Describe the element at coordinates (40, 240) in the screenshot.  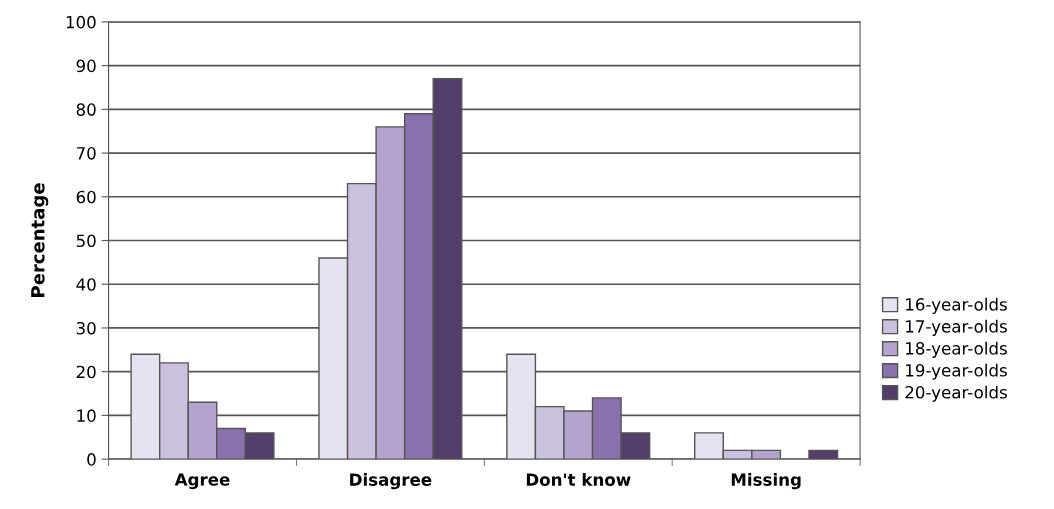
I see `y-axis-title: Percentage` at that location.